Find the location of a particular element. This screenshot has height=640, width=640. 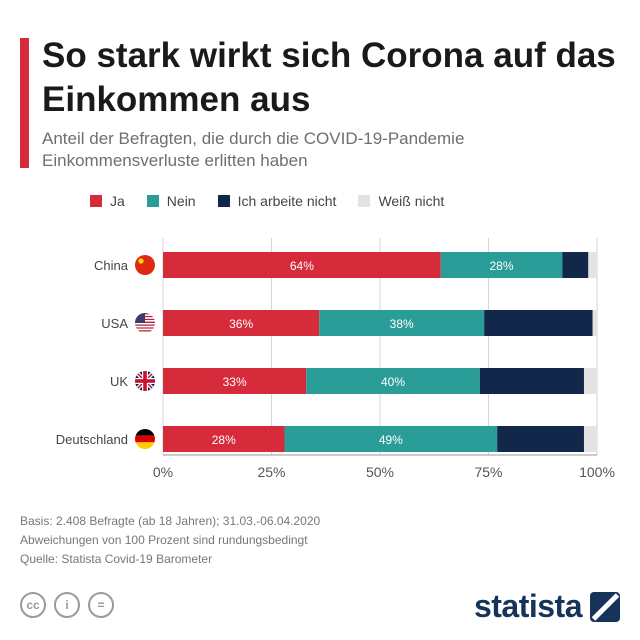

legend-swatch-ich-arbeite-nicht is located at coordinates (223, 201).